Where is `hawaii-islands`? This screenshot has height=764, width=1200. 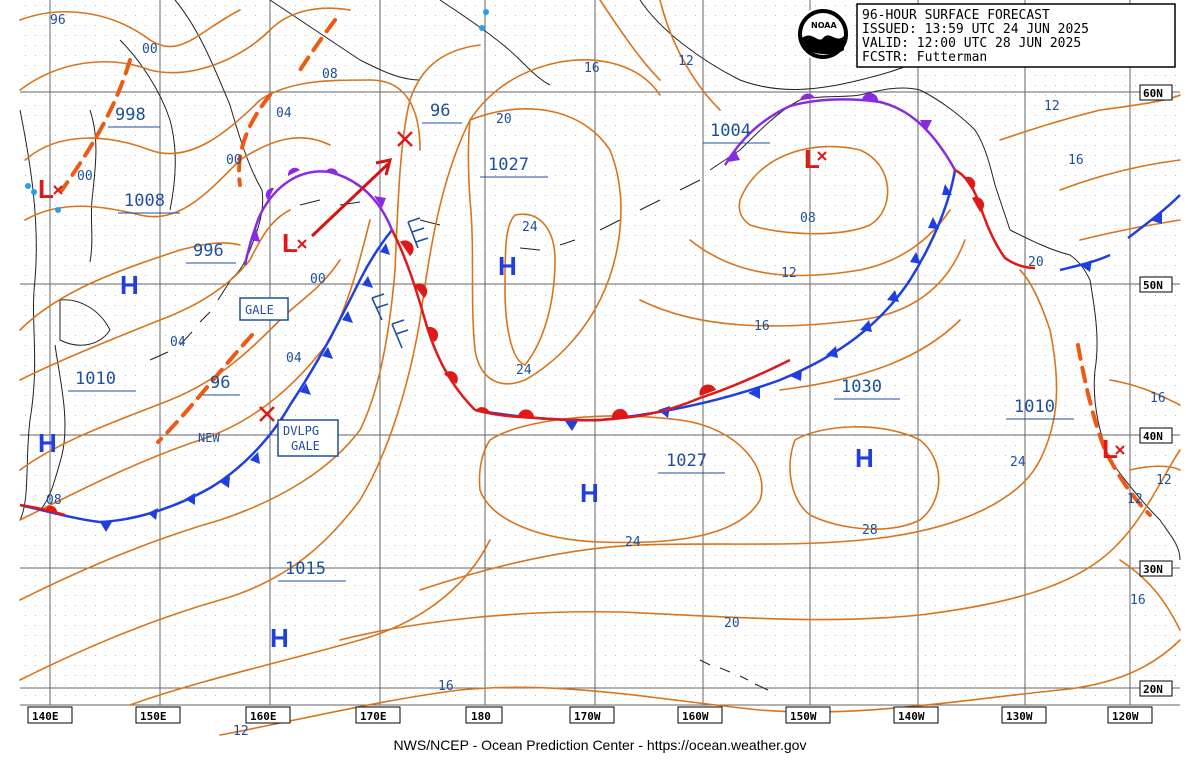 hawaii-islands is located at coordinates (734, 675).